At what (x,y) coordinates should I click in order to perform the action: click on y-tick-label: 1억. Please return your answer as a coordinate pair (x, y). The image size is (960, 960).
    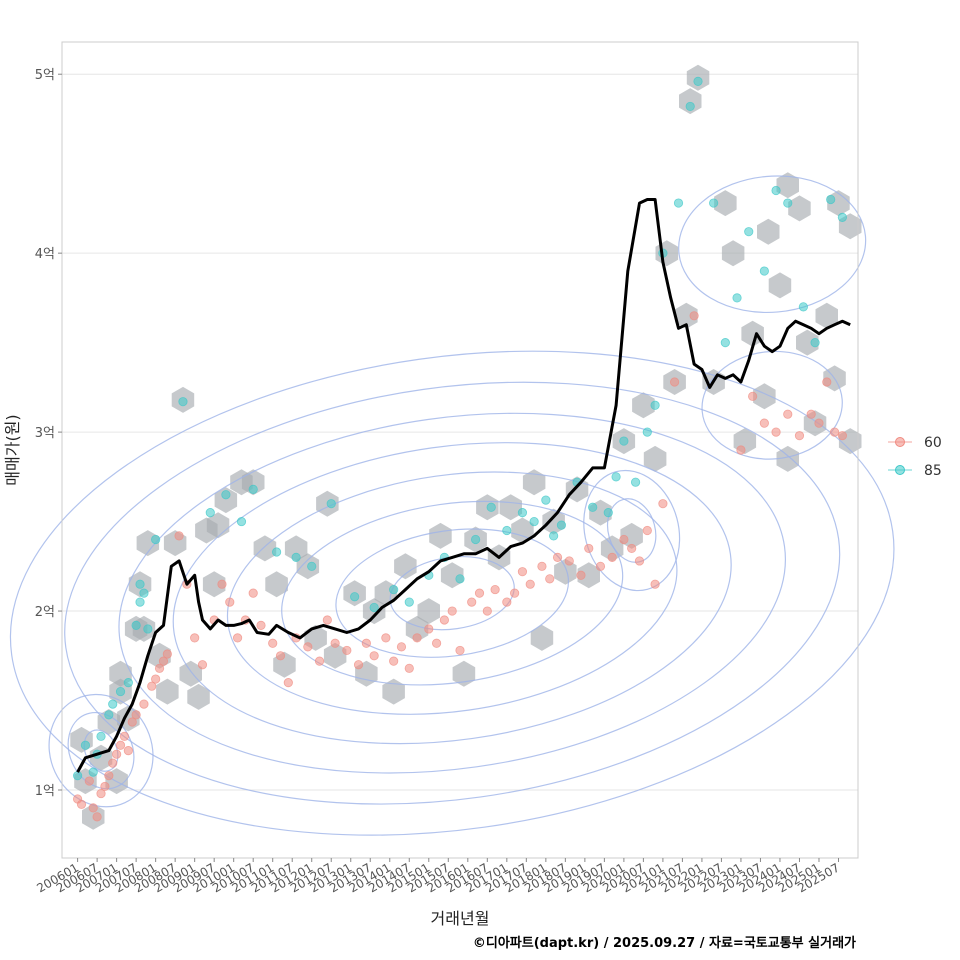
    Looking at the image, I should click on (45, 791).